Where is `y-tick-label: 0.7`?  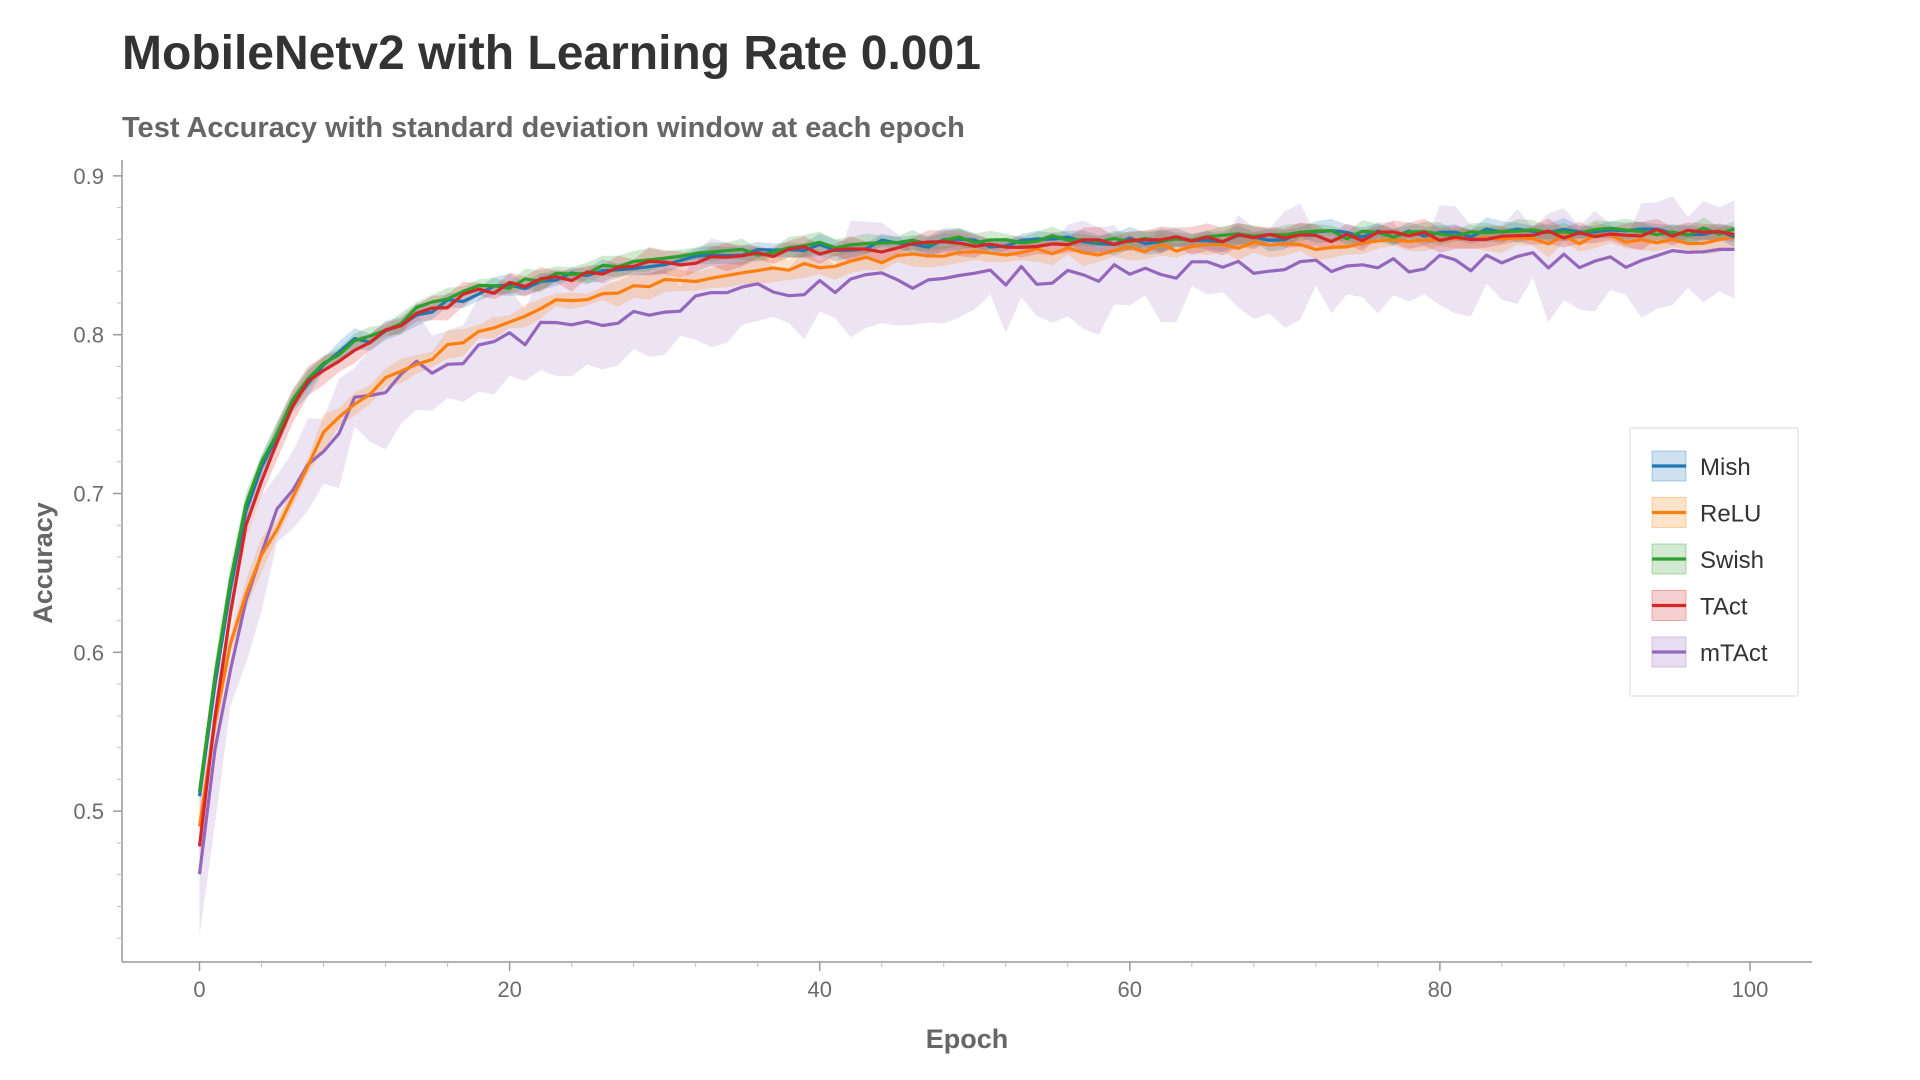 y-tick-label: 0.7 is located at coordinates (88, 494).